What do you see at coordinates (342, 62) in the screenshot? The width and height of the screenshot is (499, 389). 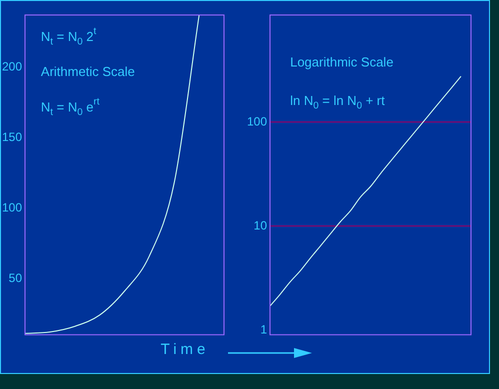 I see `annotation: Logarithmic Scale` at bounding box center [342, 62].